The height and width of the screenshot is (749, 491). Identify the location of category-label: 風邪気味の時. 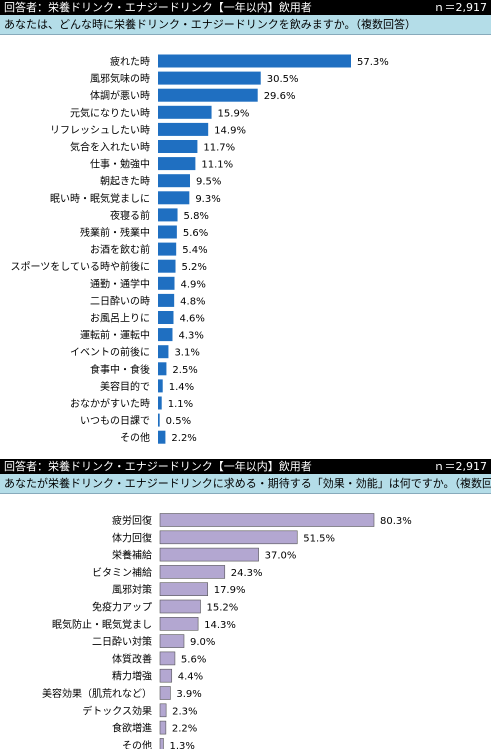
(120, 78).